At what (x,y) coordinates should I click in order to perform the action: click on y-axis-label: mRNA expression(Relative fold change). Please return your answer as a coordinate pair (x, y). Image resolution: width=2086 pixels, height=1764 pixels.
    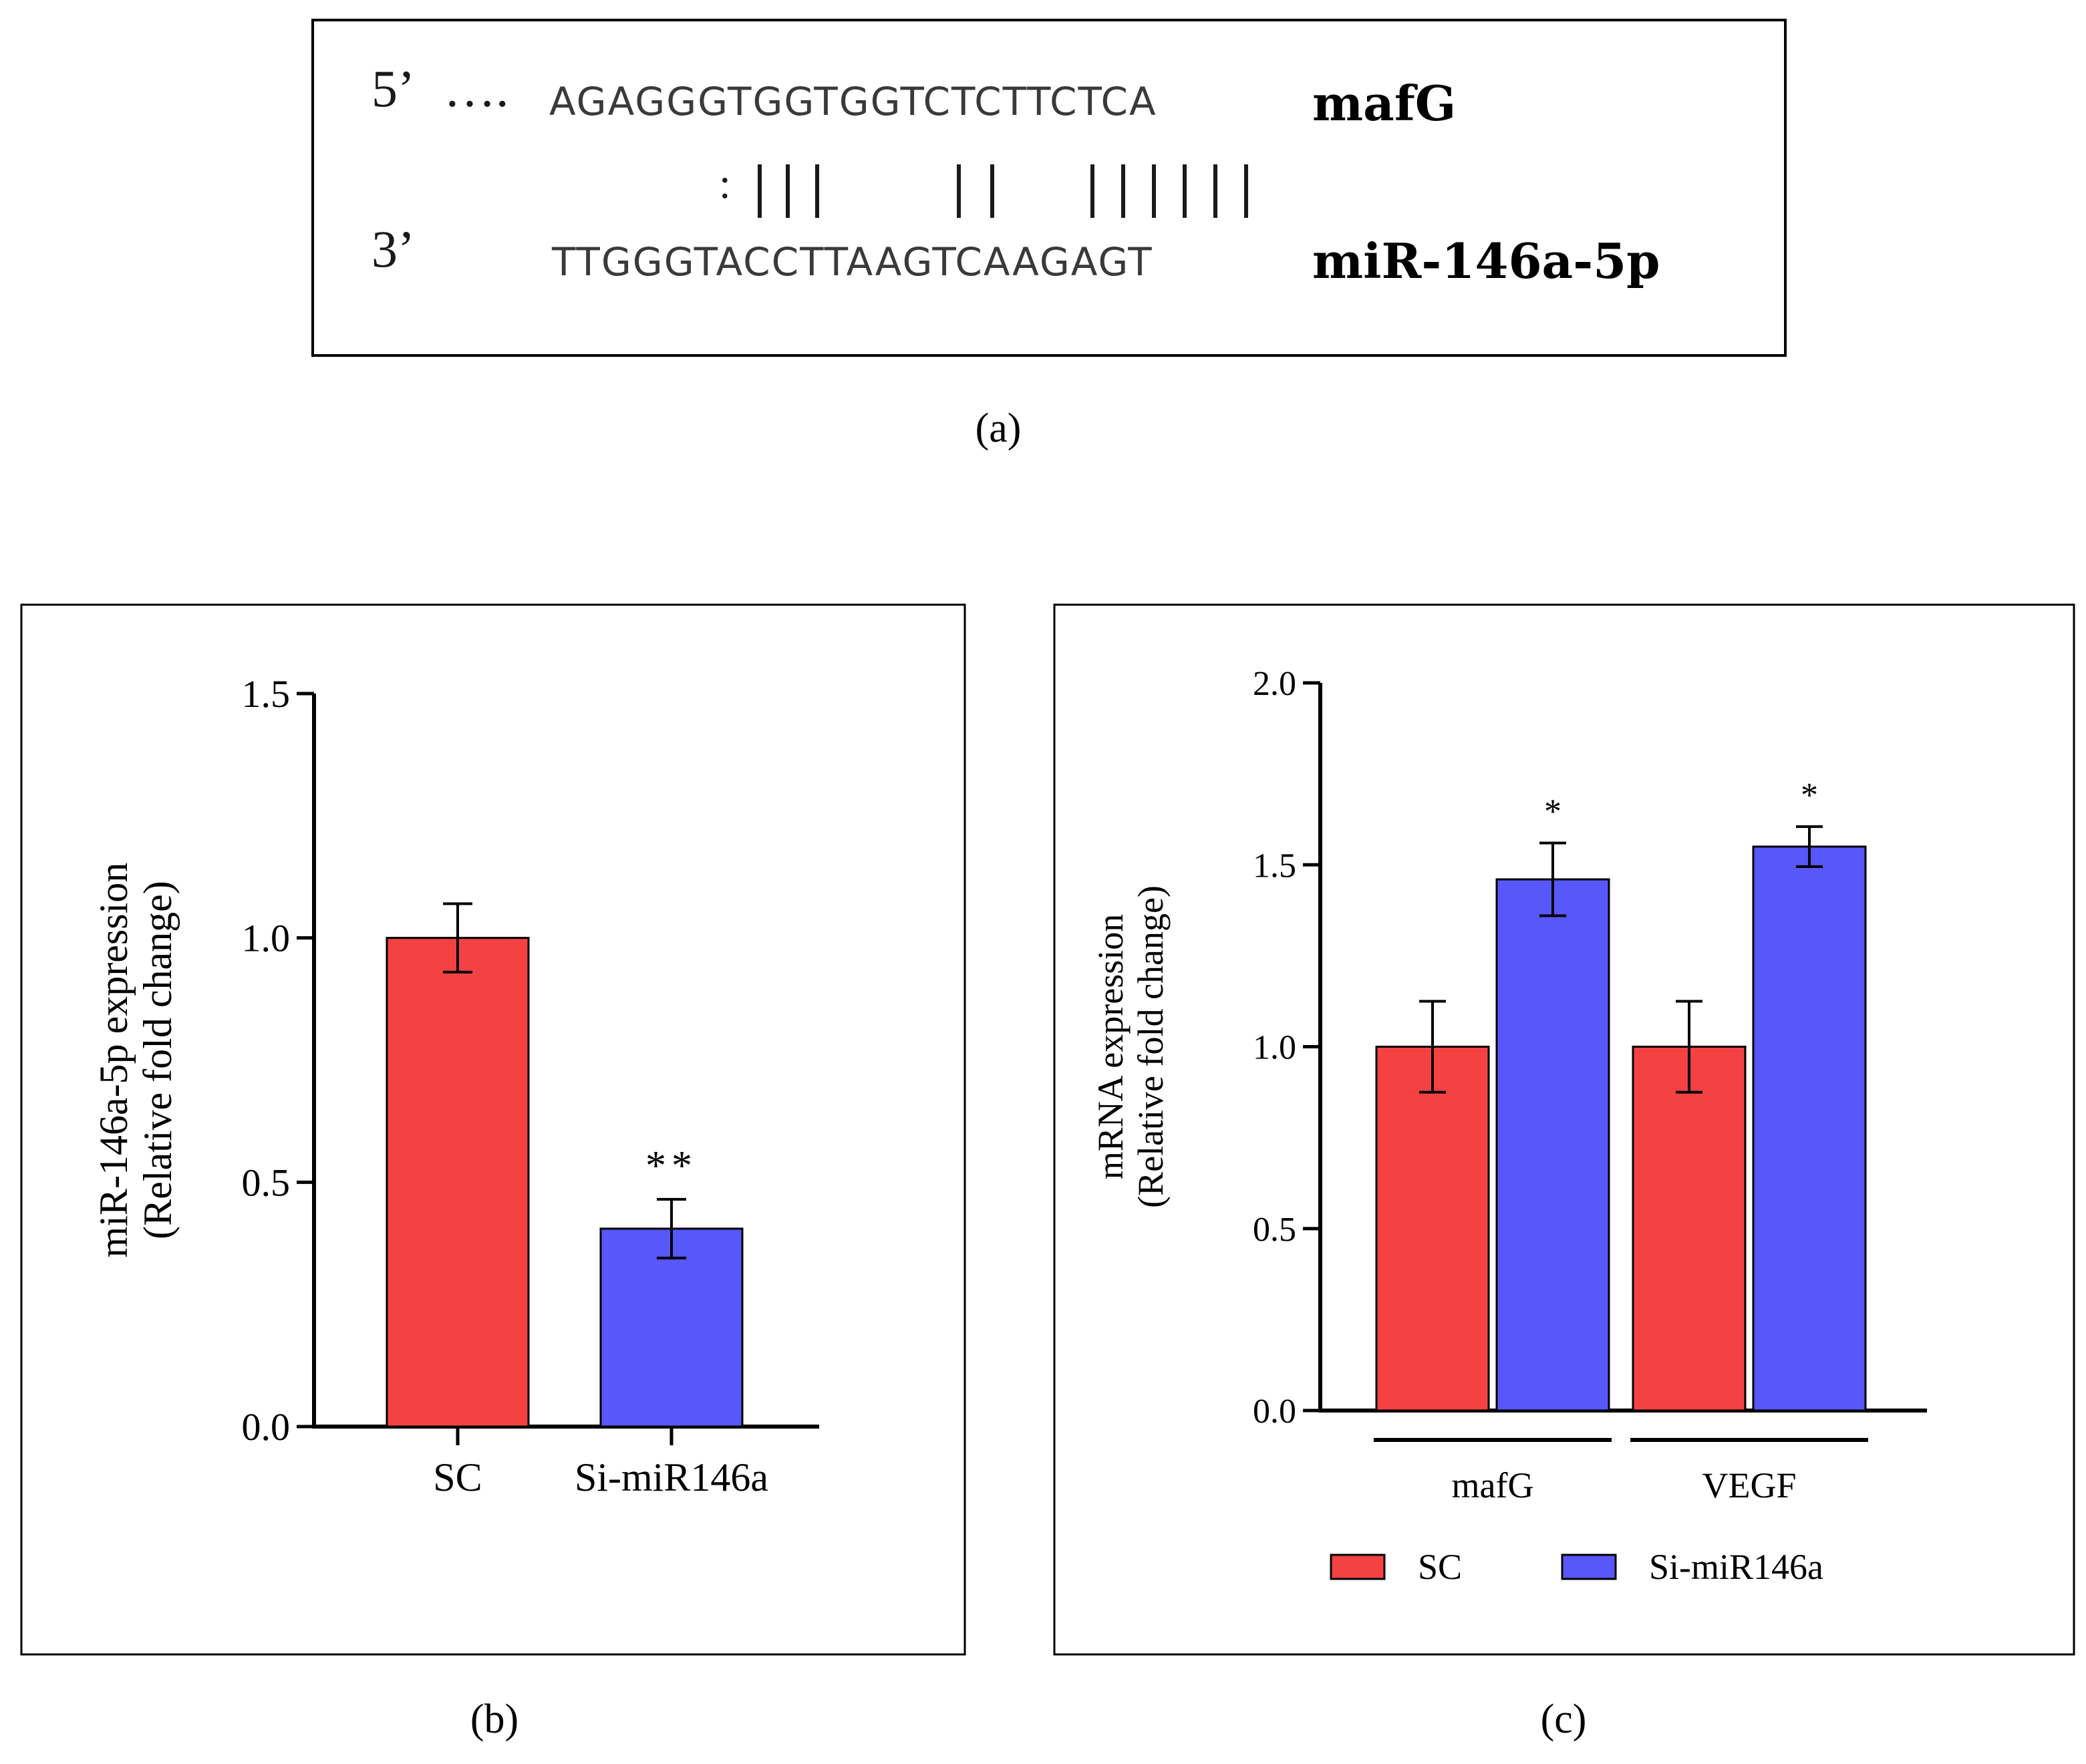
    Looking at the image, I should click on (1130, 1047).